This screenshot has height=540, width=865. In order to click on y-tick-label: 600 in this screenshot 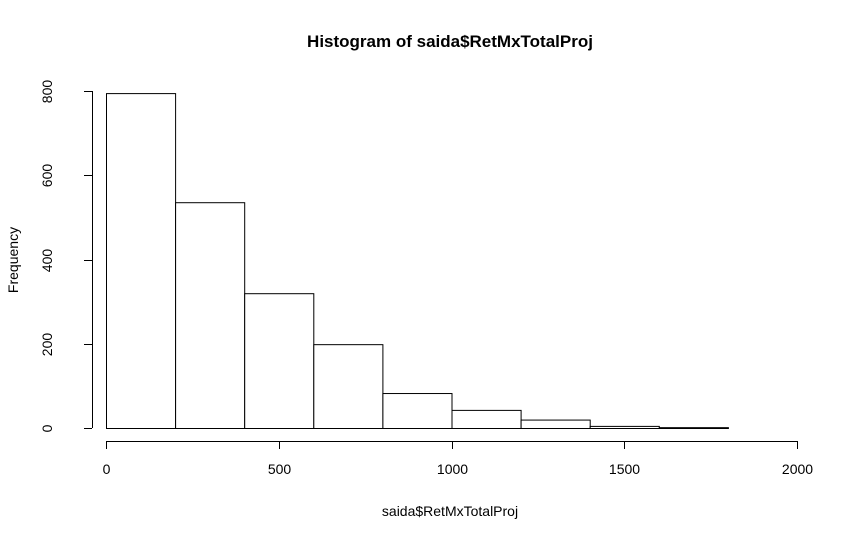, I will do `click(47, 176)`.